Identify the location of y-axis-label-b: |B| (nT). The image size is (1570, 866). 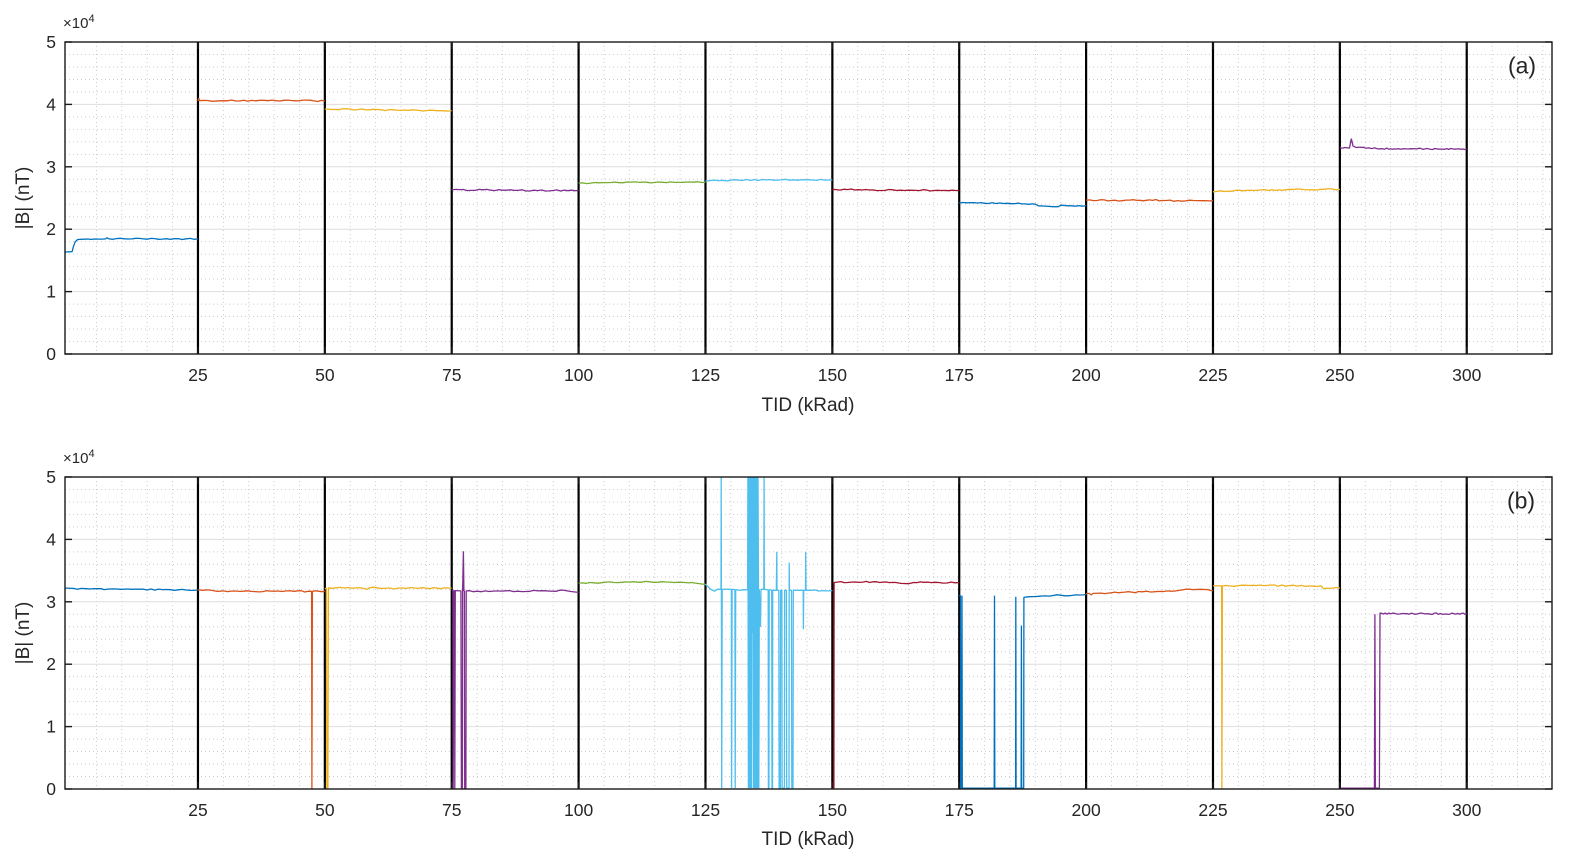
(23, 633).